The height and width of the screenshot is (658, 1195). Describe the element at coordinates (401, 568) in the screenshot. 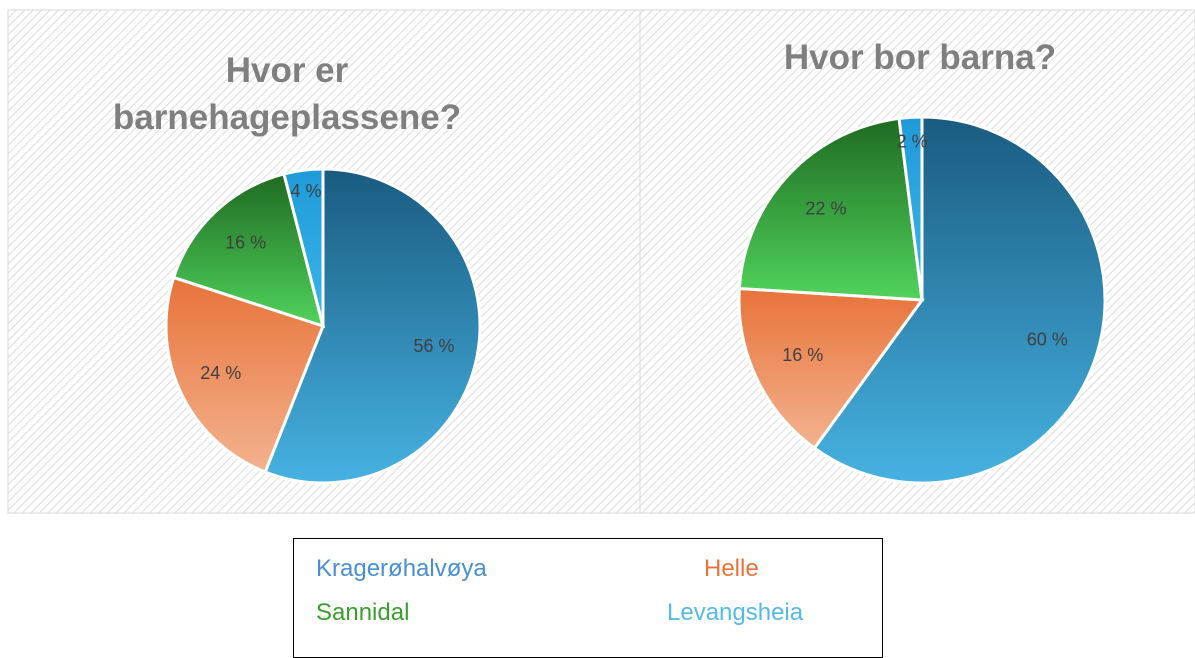

I see `legend-item: Kragerøhalvøya` at that location.